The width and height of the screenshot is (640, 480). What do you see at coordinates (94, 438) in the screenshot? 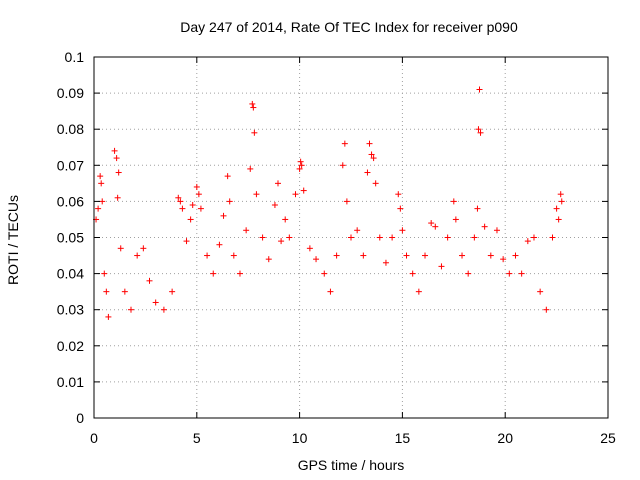
I see `x-tick-label: 0` at bounding box center [94, 438].